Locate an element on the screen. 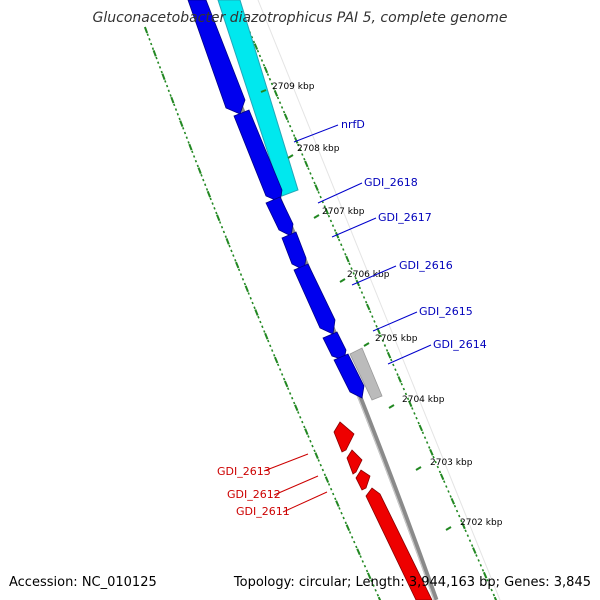 The height and width of the screenshot is (600, 600). label-gdi-2611: GDI_2611 is located at coordinates (263, 511).